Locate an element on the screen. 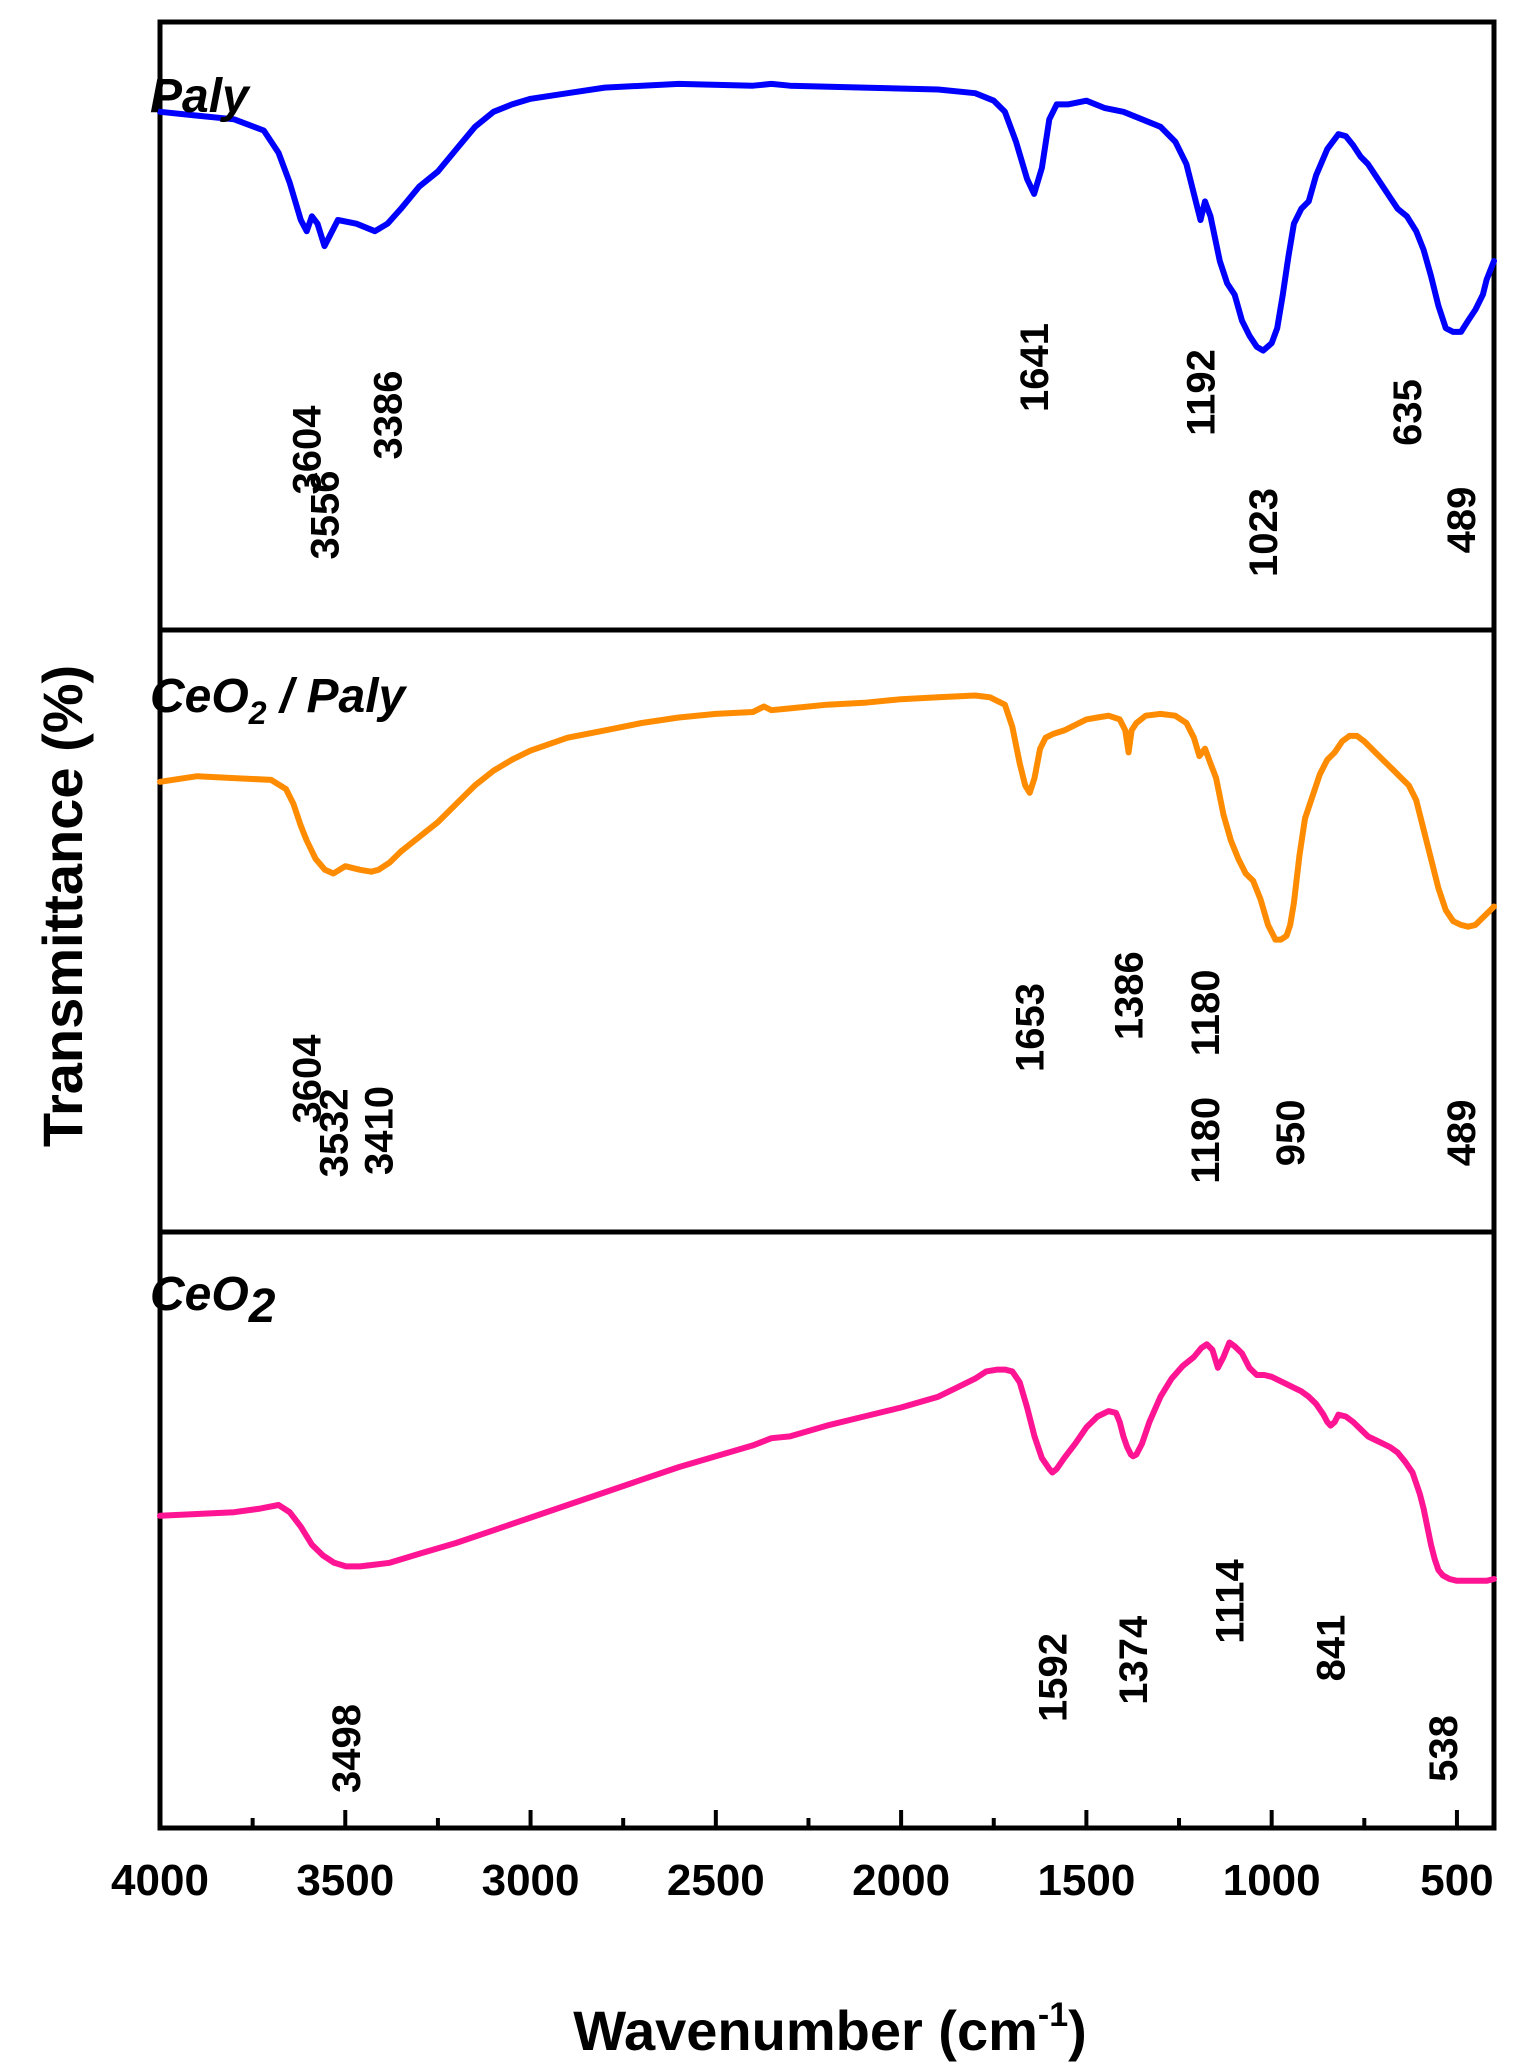  peak-label: 1386 is located at coordinates (1130, 995).